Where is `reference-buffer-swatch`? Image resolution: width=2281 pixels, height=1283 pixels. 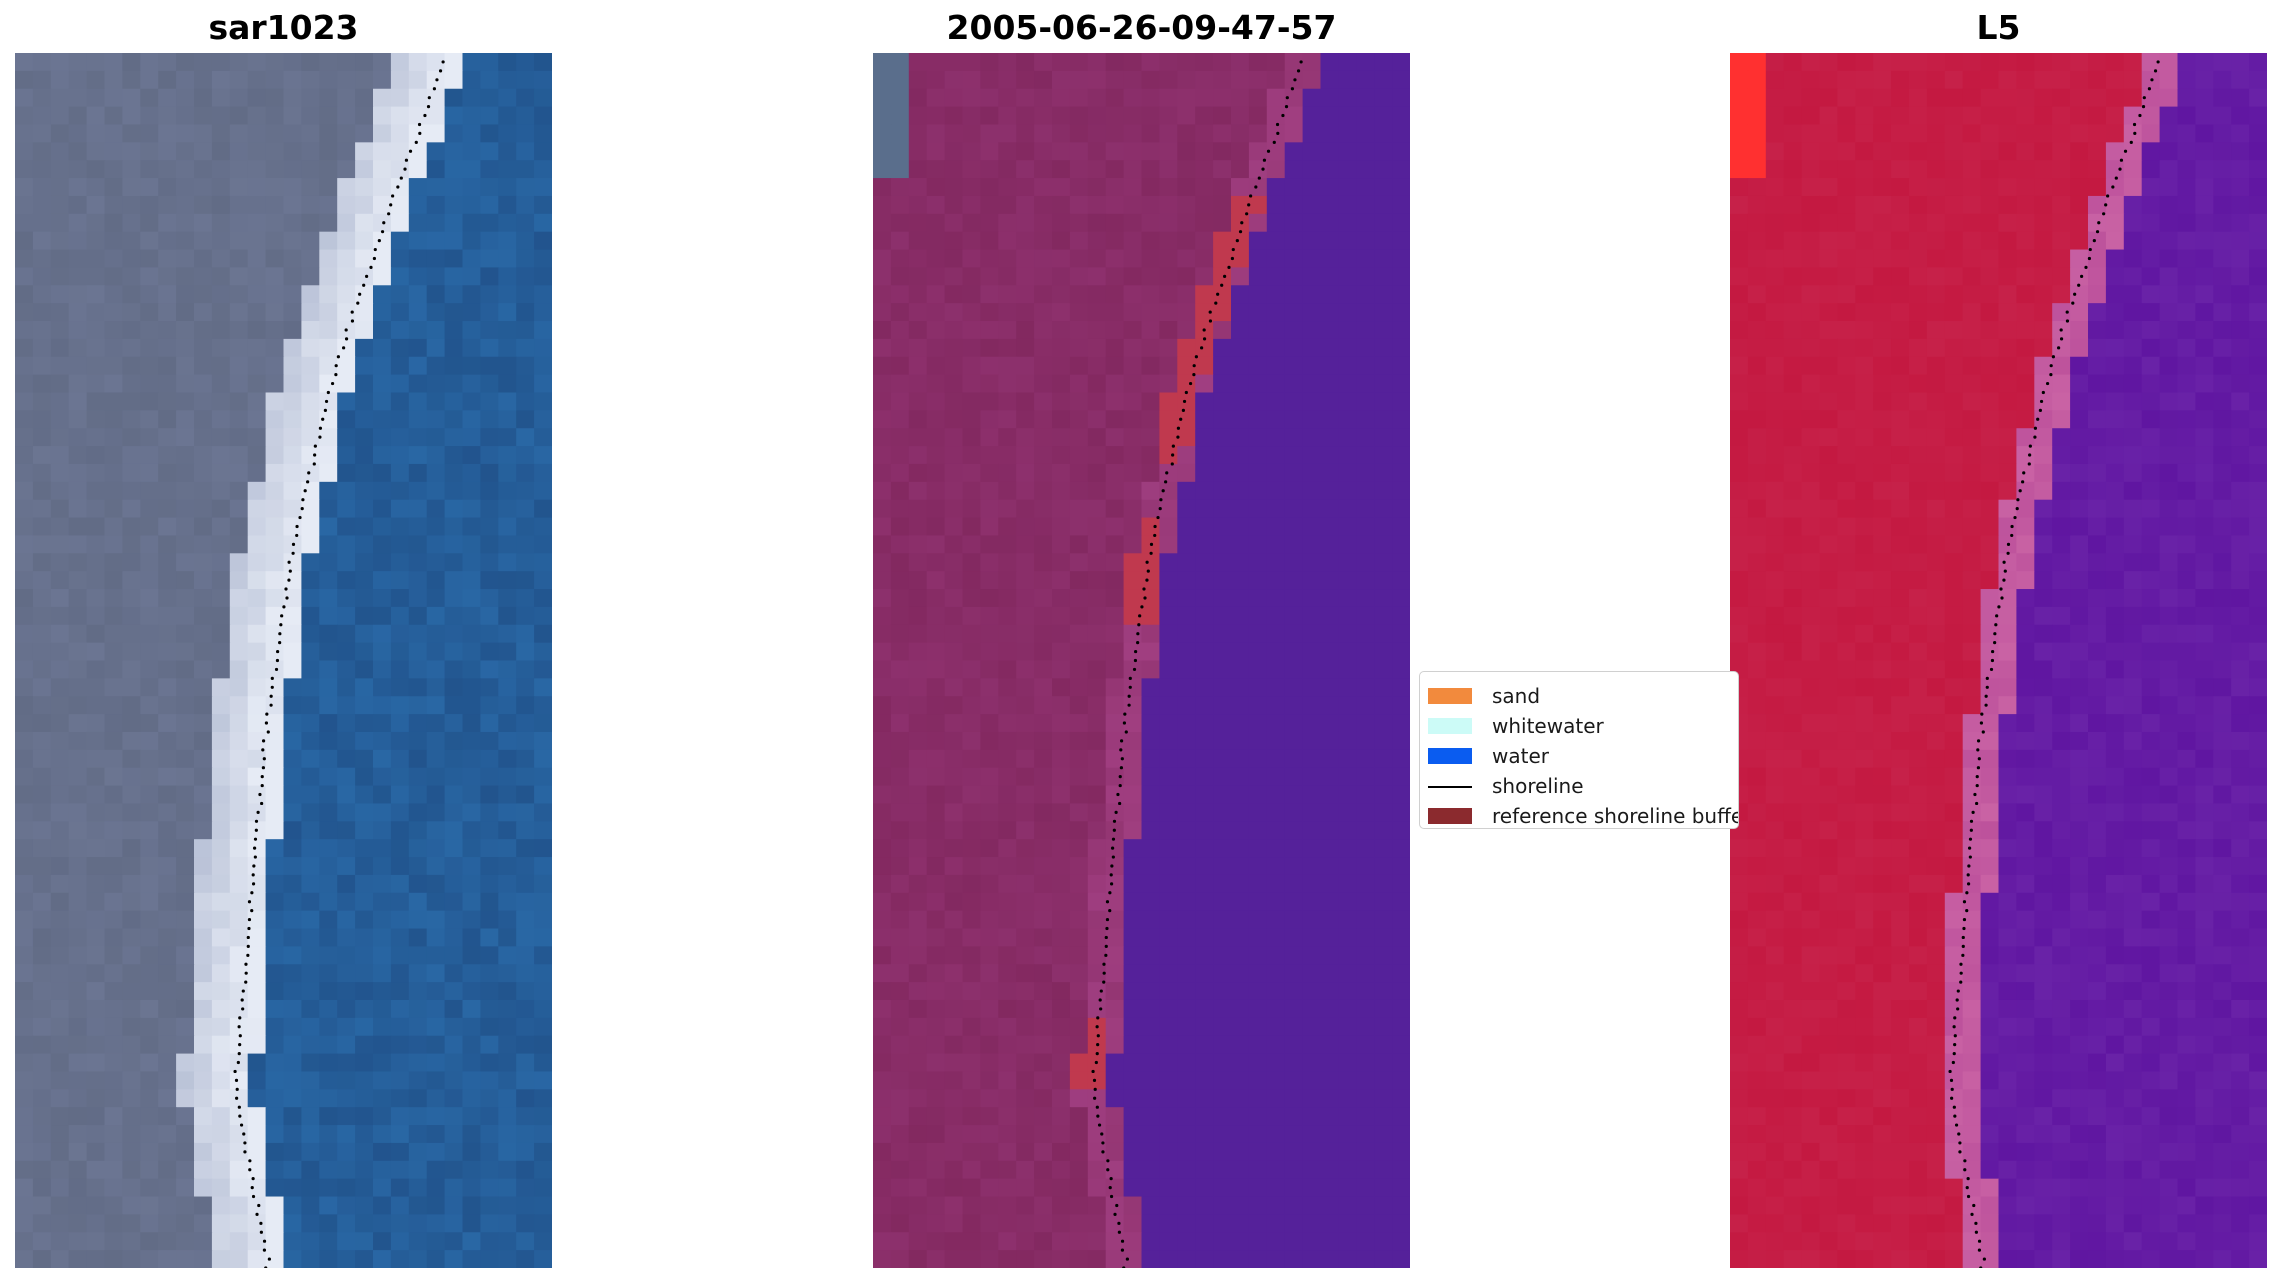 reference-buffer-swatch is located at coordinates (1450, 816).